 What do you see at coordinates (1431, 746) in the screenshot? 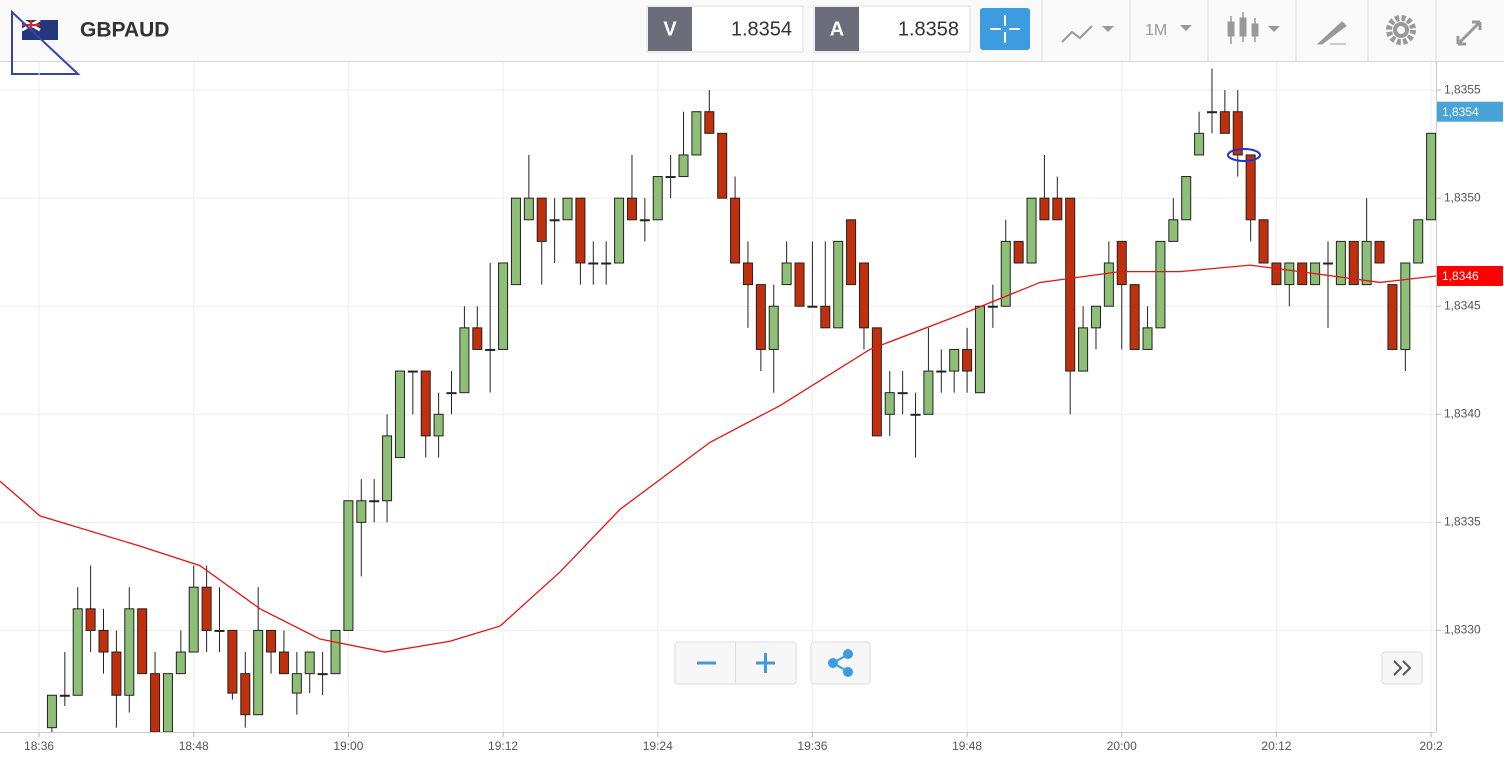
I see `x-tick-label: 20:2` at bounding box center [1431, 746].